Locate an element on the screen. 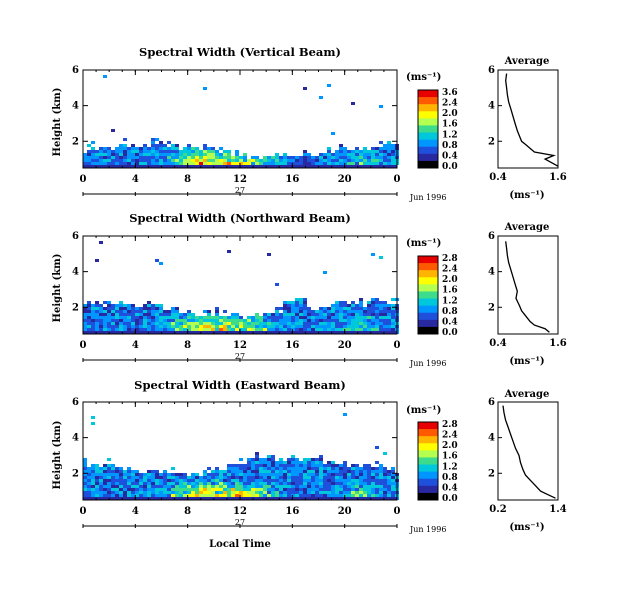  average-line is located at coordinates (527, 287).